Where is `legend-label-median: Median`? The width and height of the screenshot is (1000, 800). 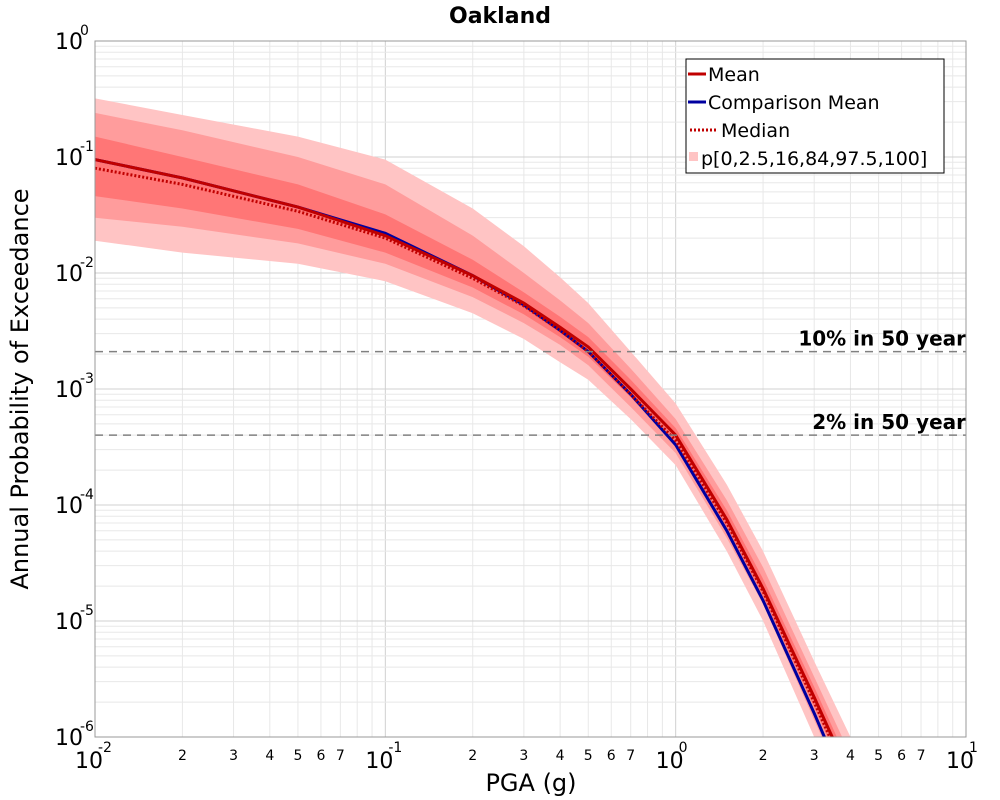 legend-label-median: Median is located at coordinates (755, 131).